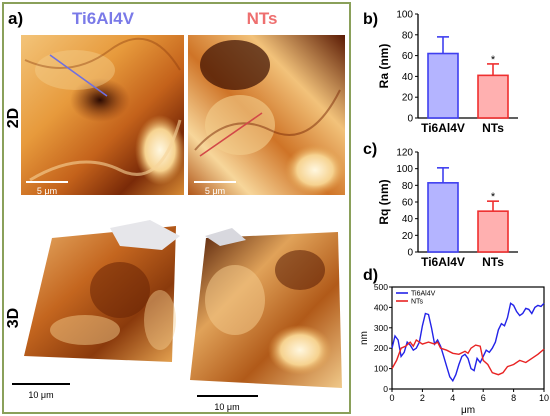 The width and height of the screenshot is (550, 416). I want to click on afm-3d-ti-image, so click(102, 291).